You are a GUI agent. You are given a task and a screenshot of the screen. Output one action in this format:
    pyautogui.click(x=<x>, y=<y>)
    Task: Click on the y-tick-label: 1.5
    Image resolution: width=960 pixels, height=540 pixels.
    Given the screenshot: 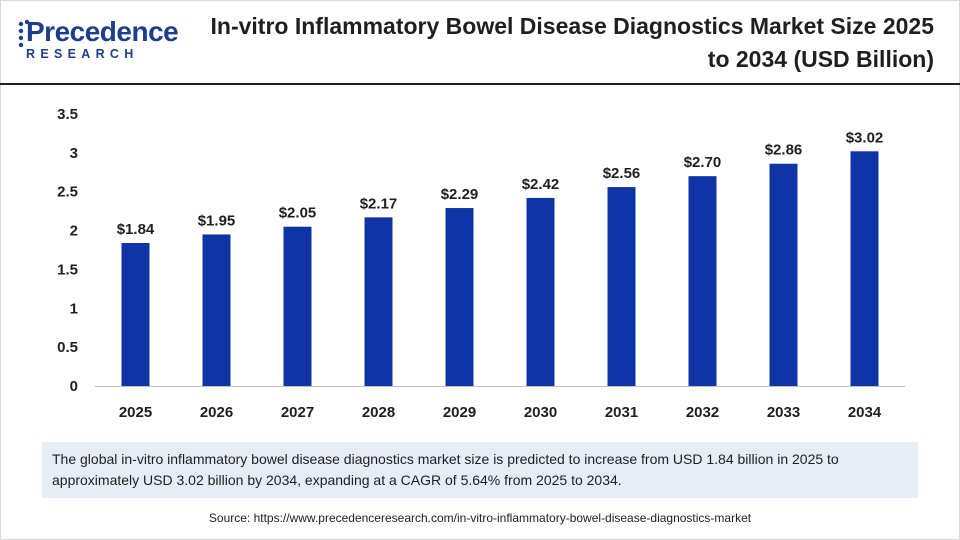 What is the action you would take?
    pyautogui.click(x=67, y=269)
    